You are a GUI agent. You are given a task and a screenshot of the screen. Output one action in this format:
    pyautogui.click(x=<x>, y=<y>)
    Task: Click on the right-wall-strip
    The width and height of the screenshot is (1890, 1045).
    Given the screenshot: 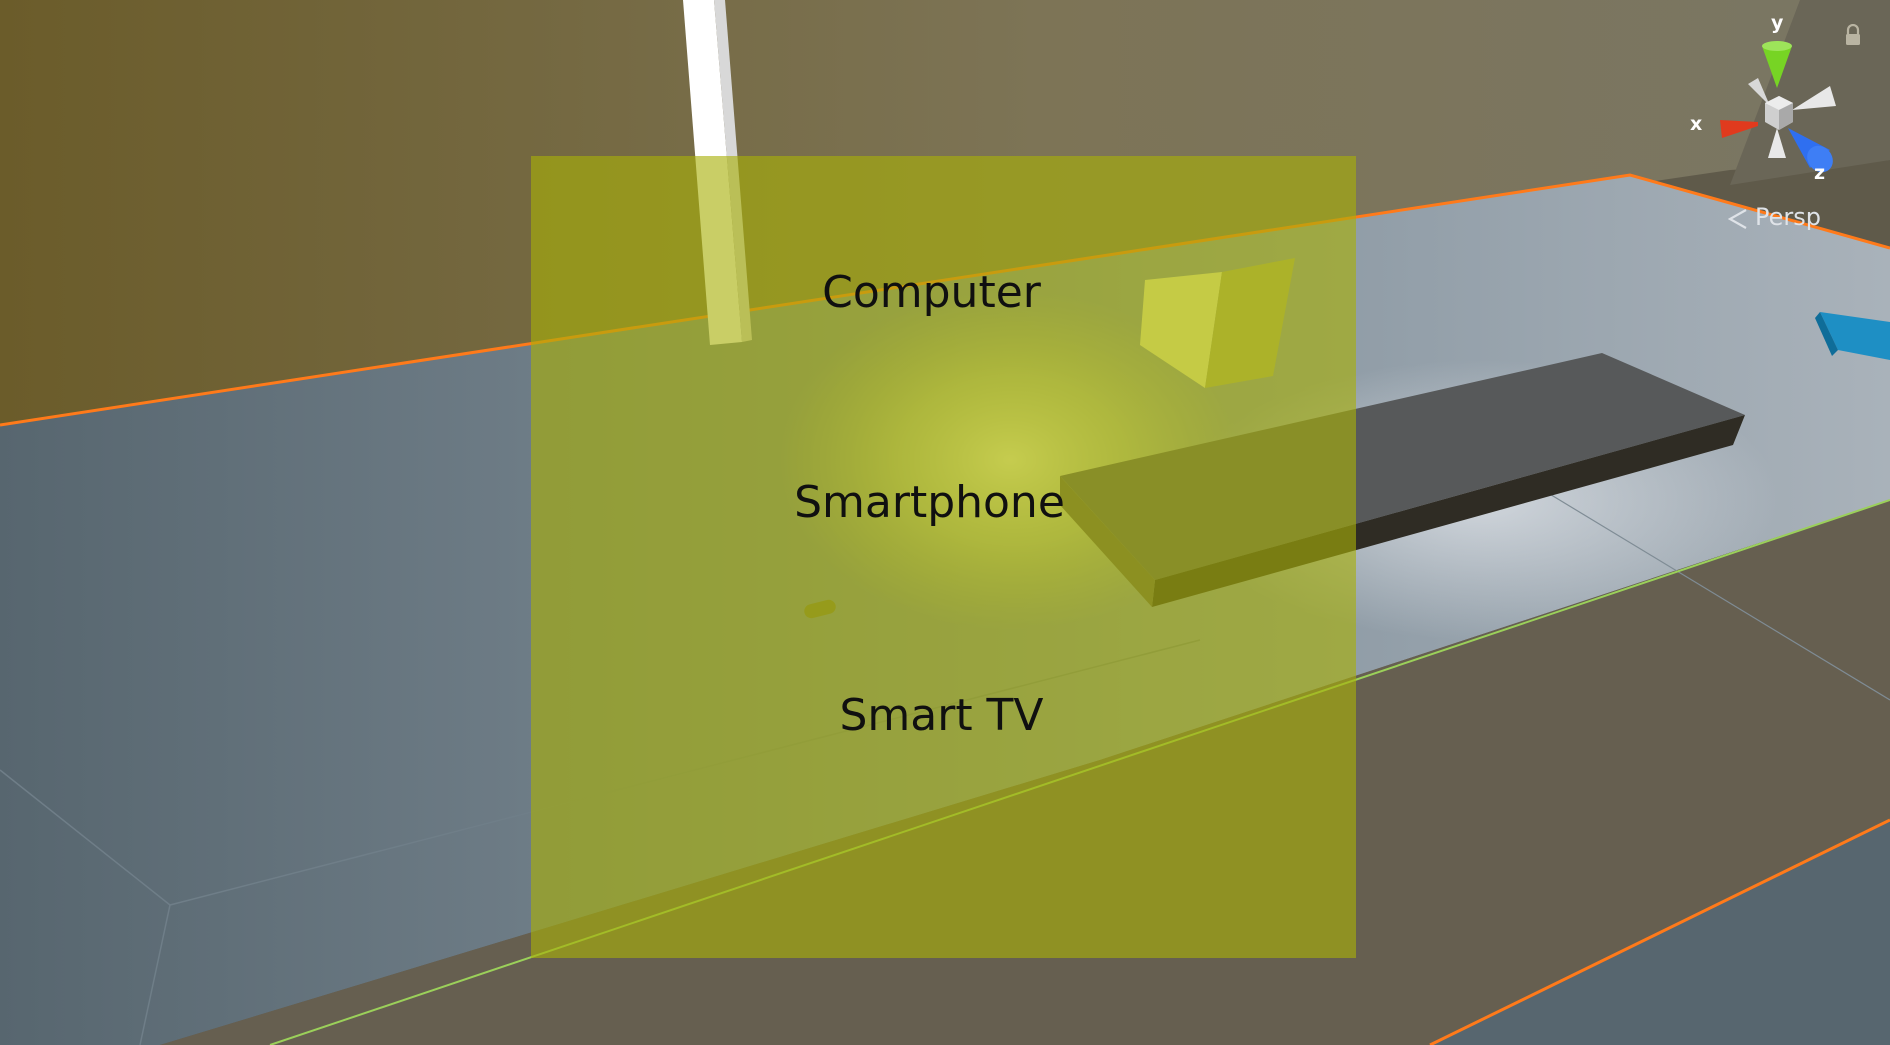 What is the action you would take?
    pyautogui.click(x=1810, y=92)
    